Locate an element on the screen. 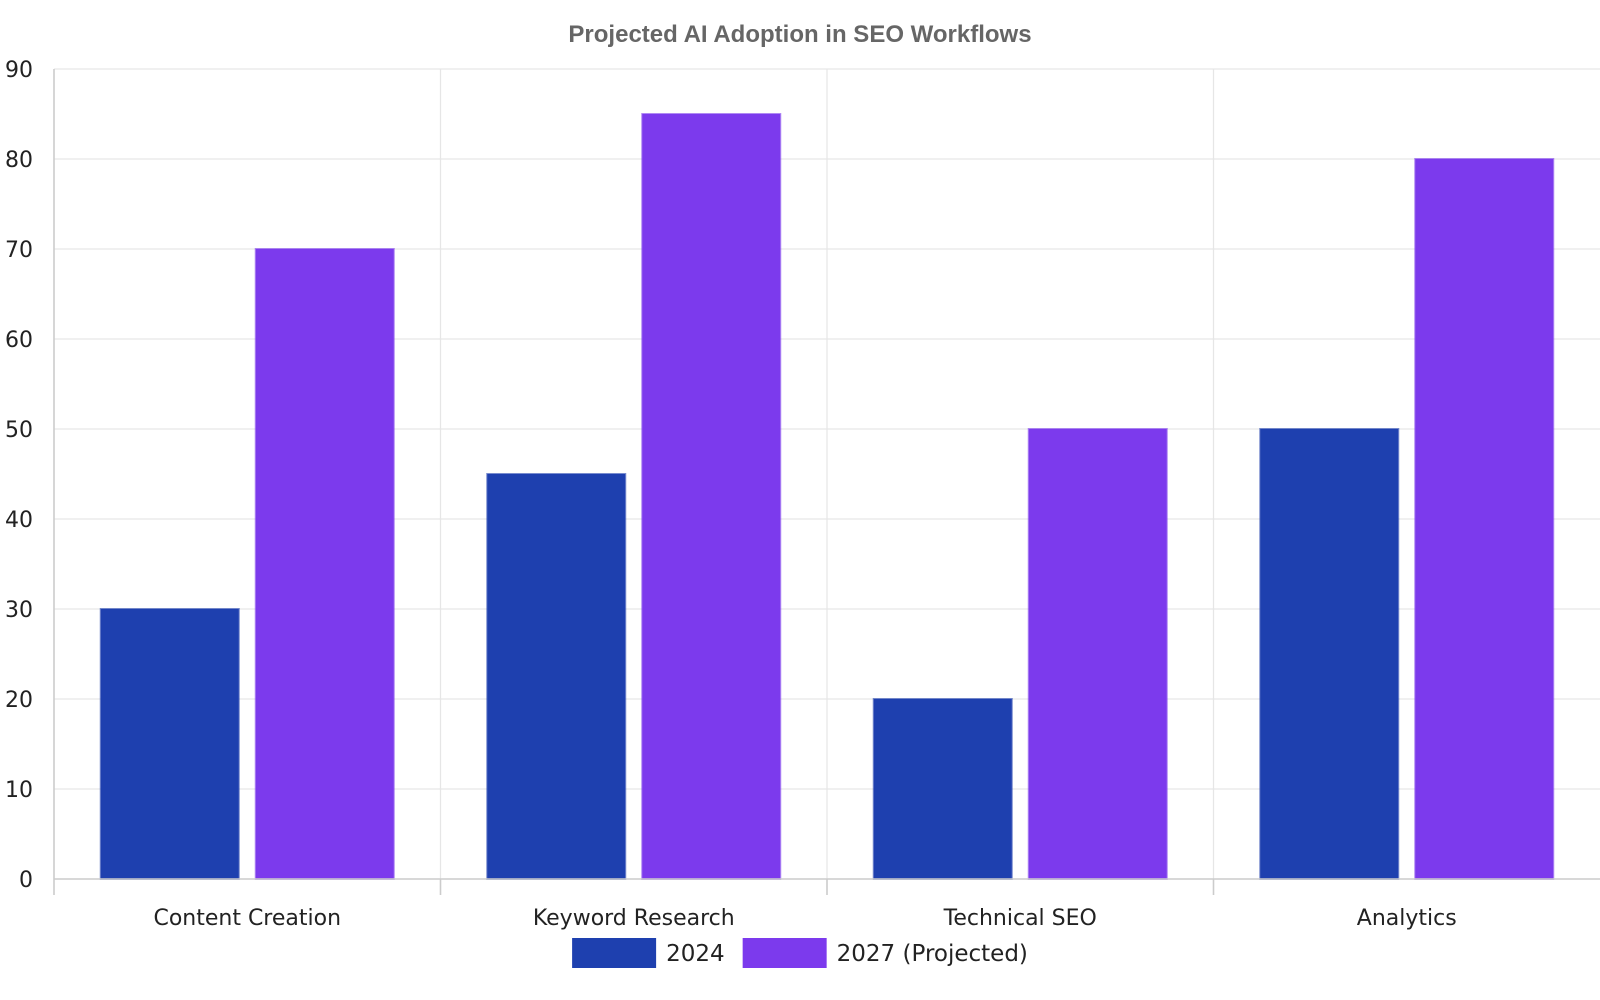  y-tick-label: 30 is located at coordinates (19, 610).